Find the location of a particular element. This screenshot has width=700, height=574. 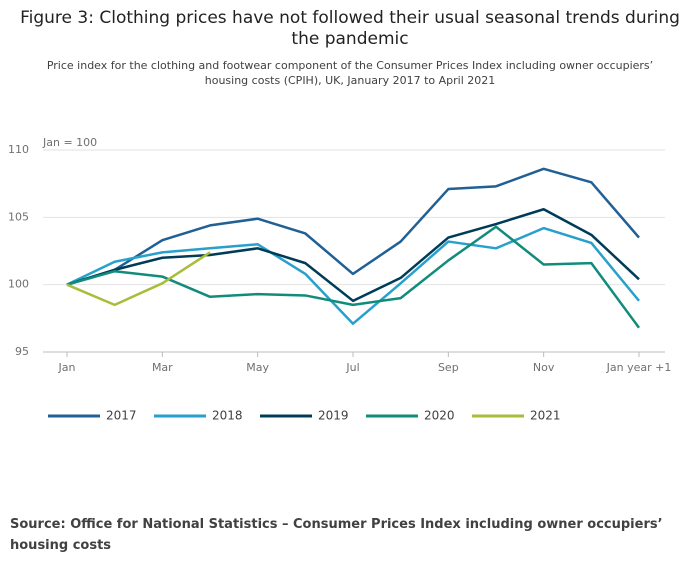

legend-label: 2017 is located at coordinates (121, 416).